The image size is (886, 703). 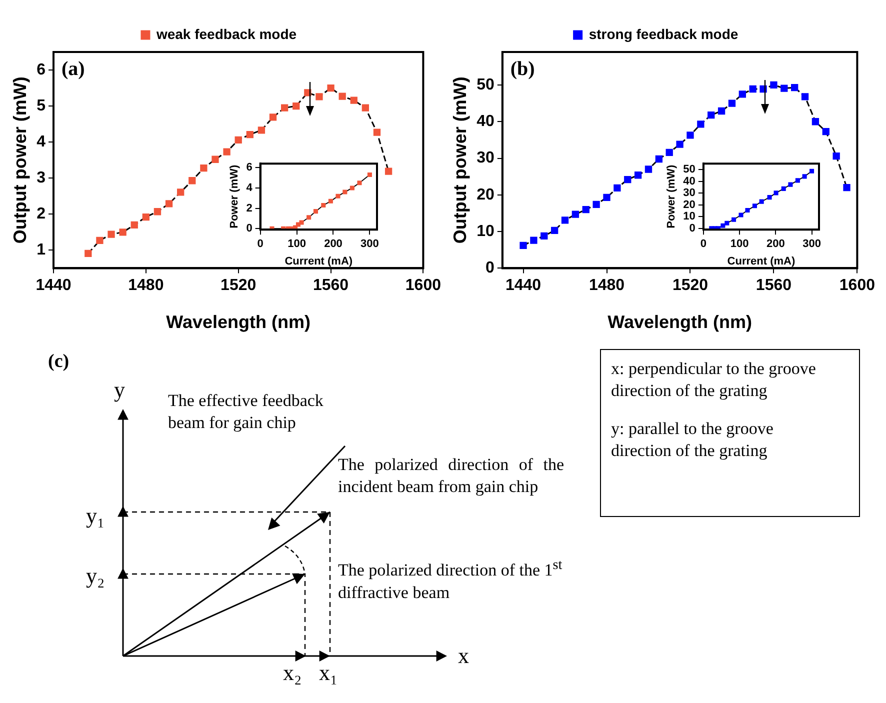 What do you see at coordinates (293, 673) in the screenshot?
I see `text: x₂` at bounding box center [293, 673].